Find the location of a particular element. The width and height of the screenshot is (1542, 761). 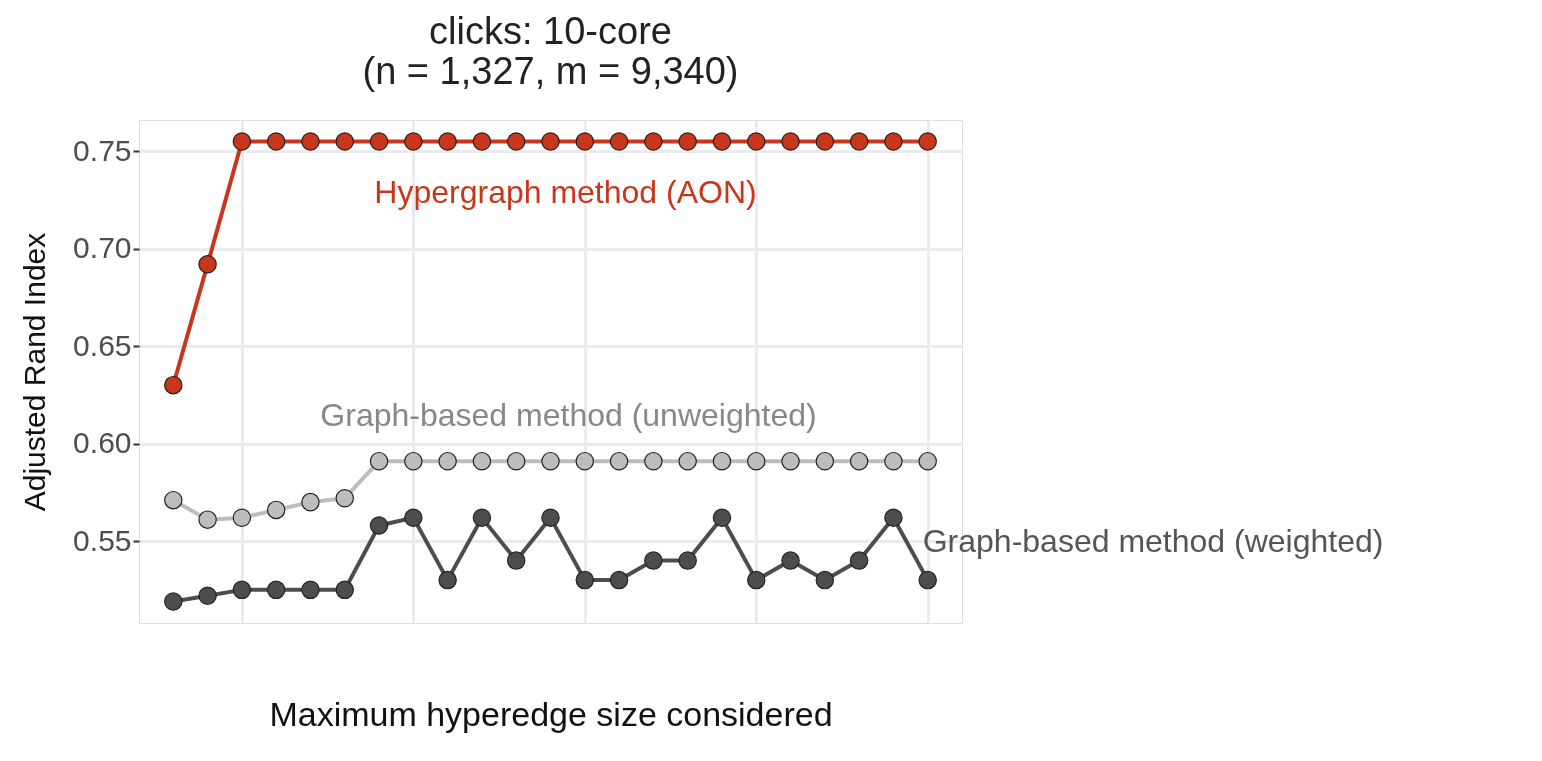

text: (n = 1,327, m = 9,340) is located at coordinates (550, 71).